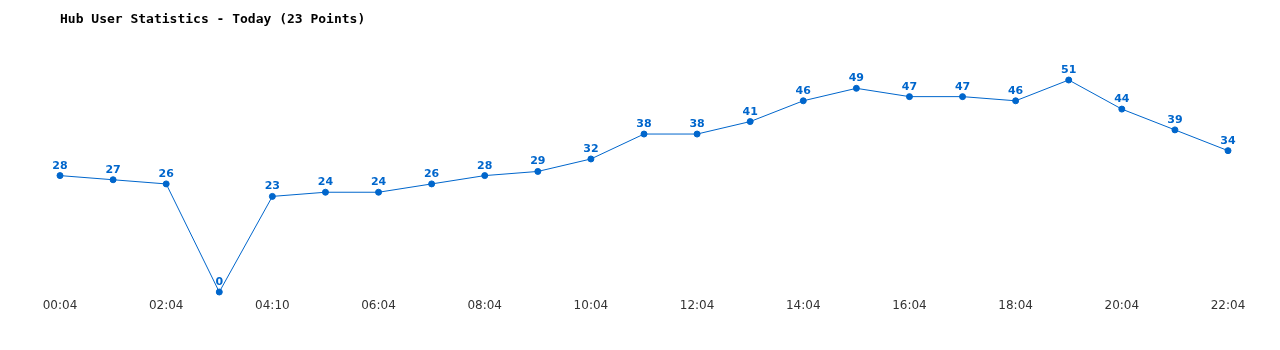 The height and width of the screenshot is (350, 1280). Describe the element at coordinates (1122, 99) in the screenshot. I see `data-label: 44` at that location.